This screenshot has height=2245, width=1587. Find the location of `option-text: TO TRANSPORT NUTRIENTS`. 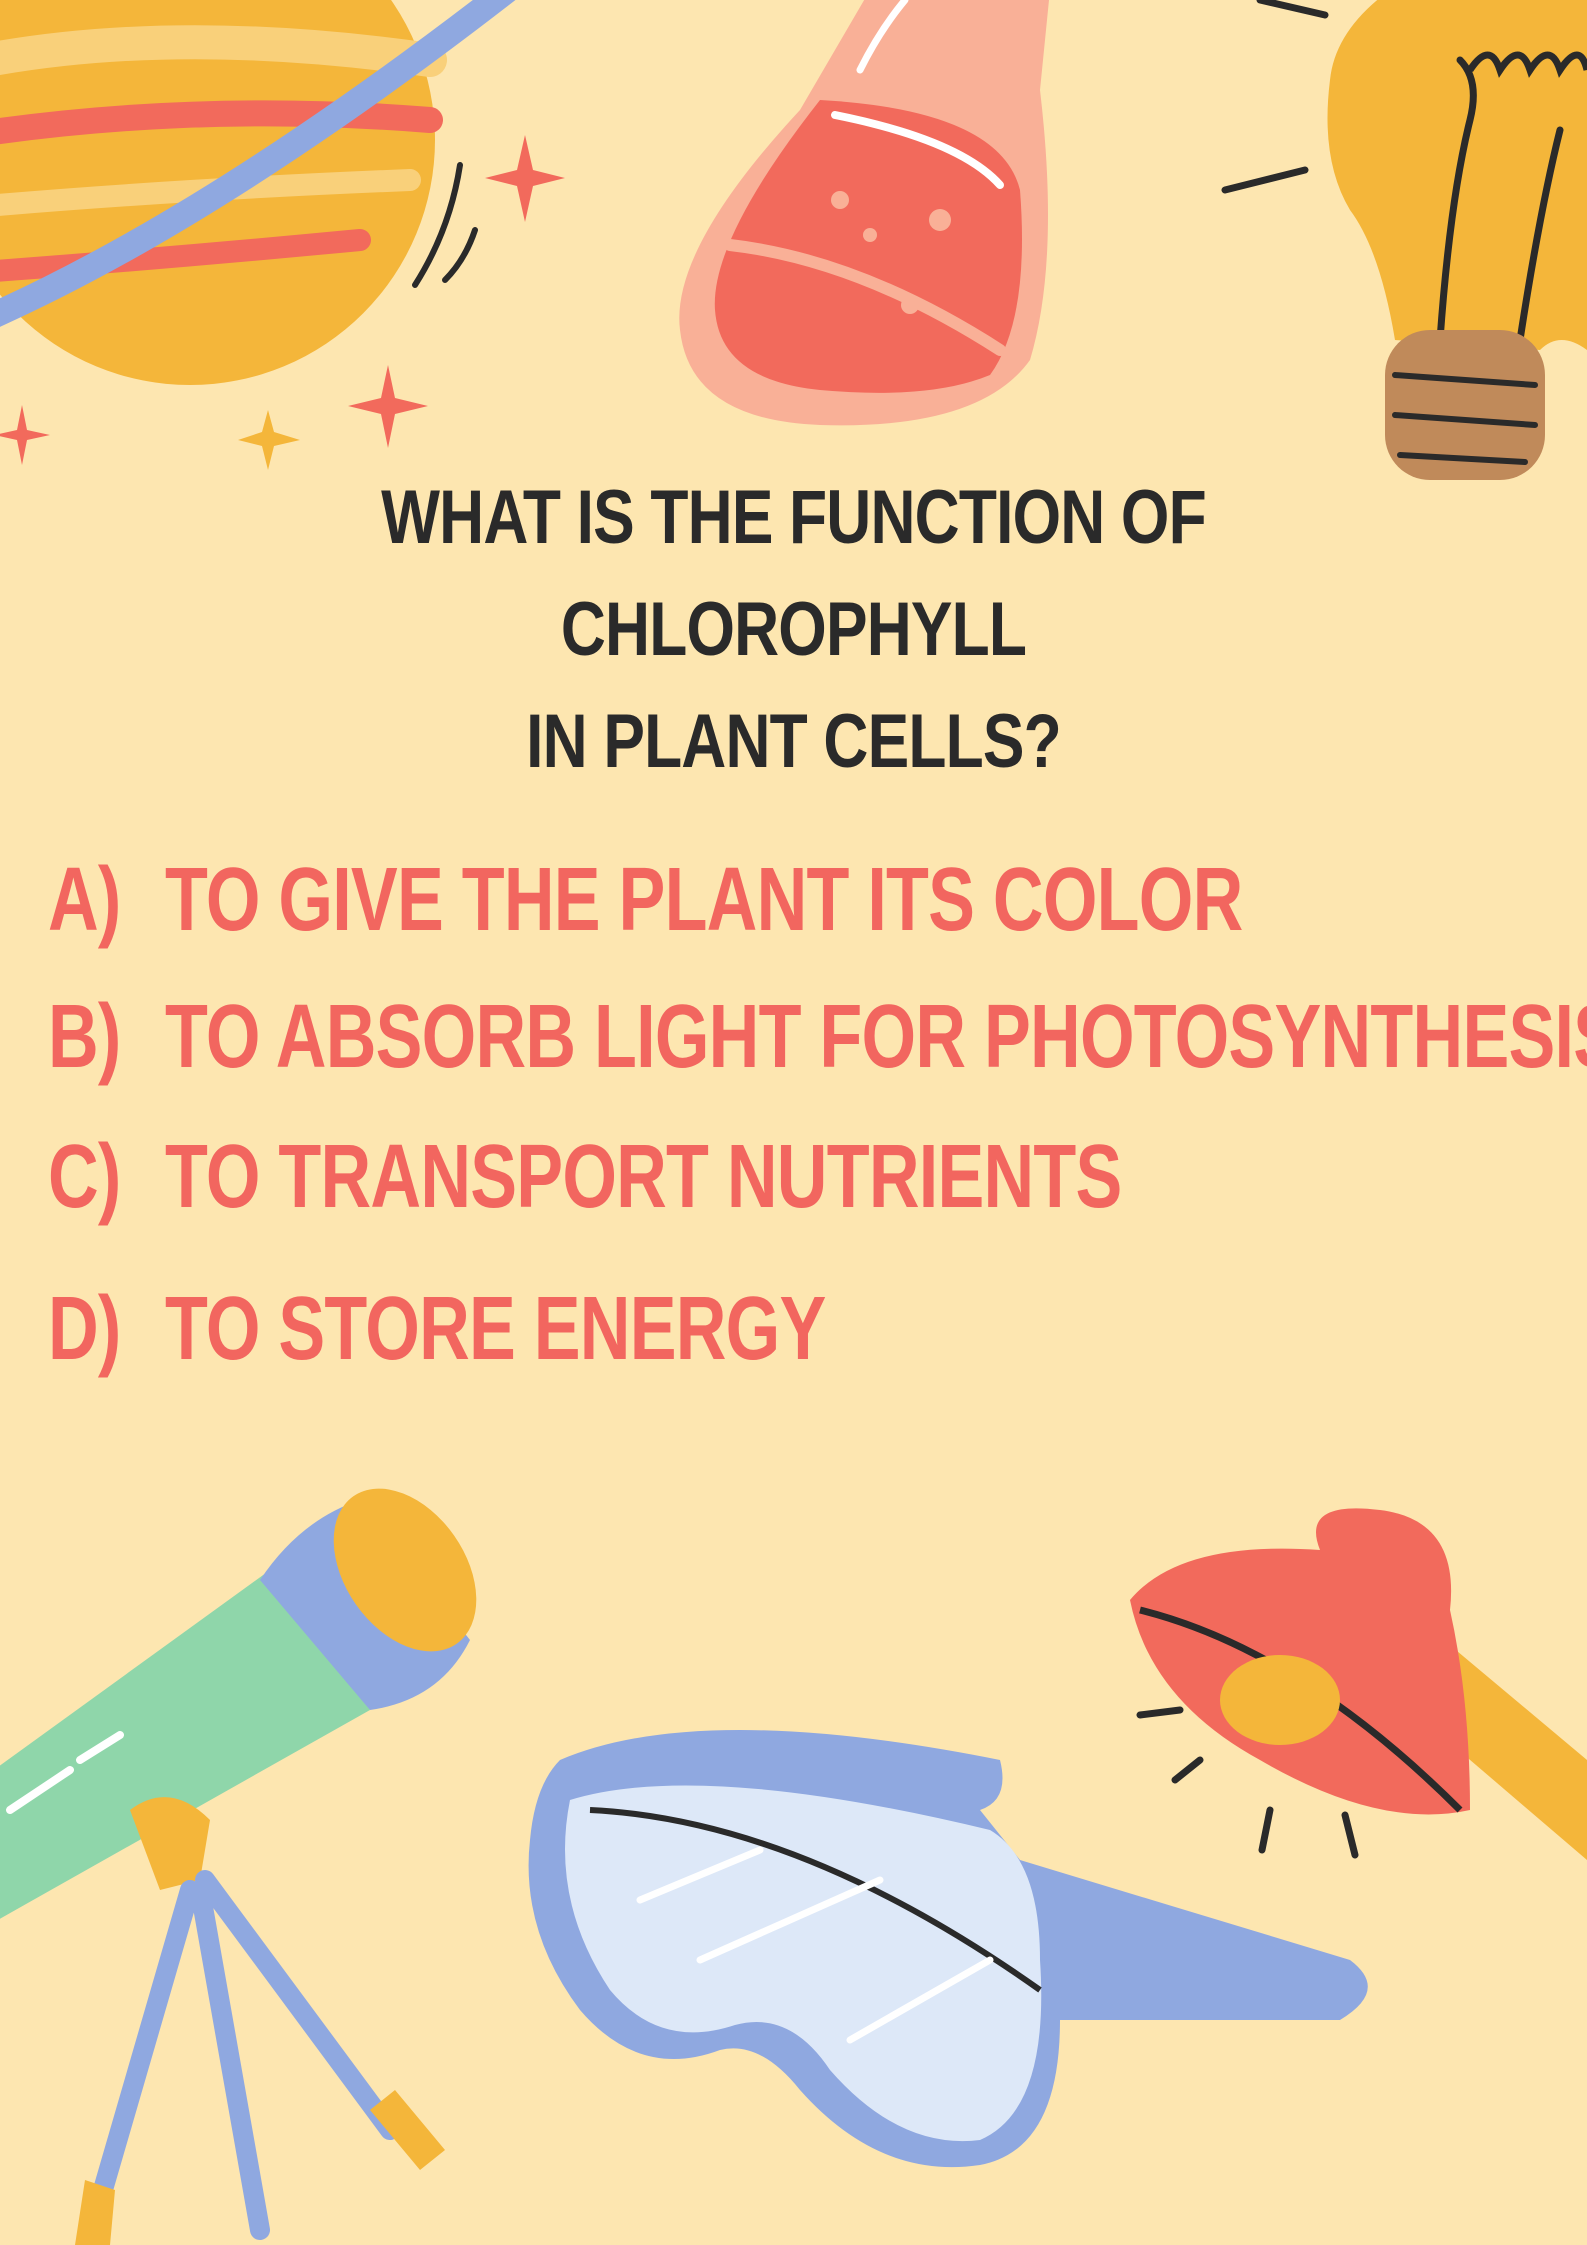

option-text: TO TRANSPORT NUTRIENTS is located at coordinates (643, 1177).